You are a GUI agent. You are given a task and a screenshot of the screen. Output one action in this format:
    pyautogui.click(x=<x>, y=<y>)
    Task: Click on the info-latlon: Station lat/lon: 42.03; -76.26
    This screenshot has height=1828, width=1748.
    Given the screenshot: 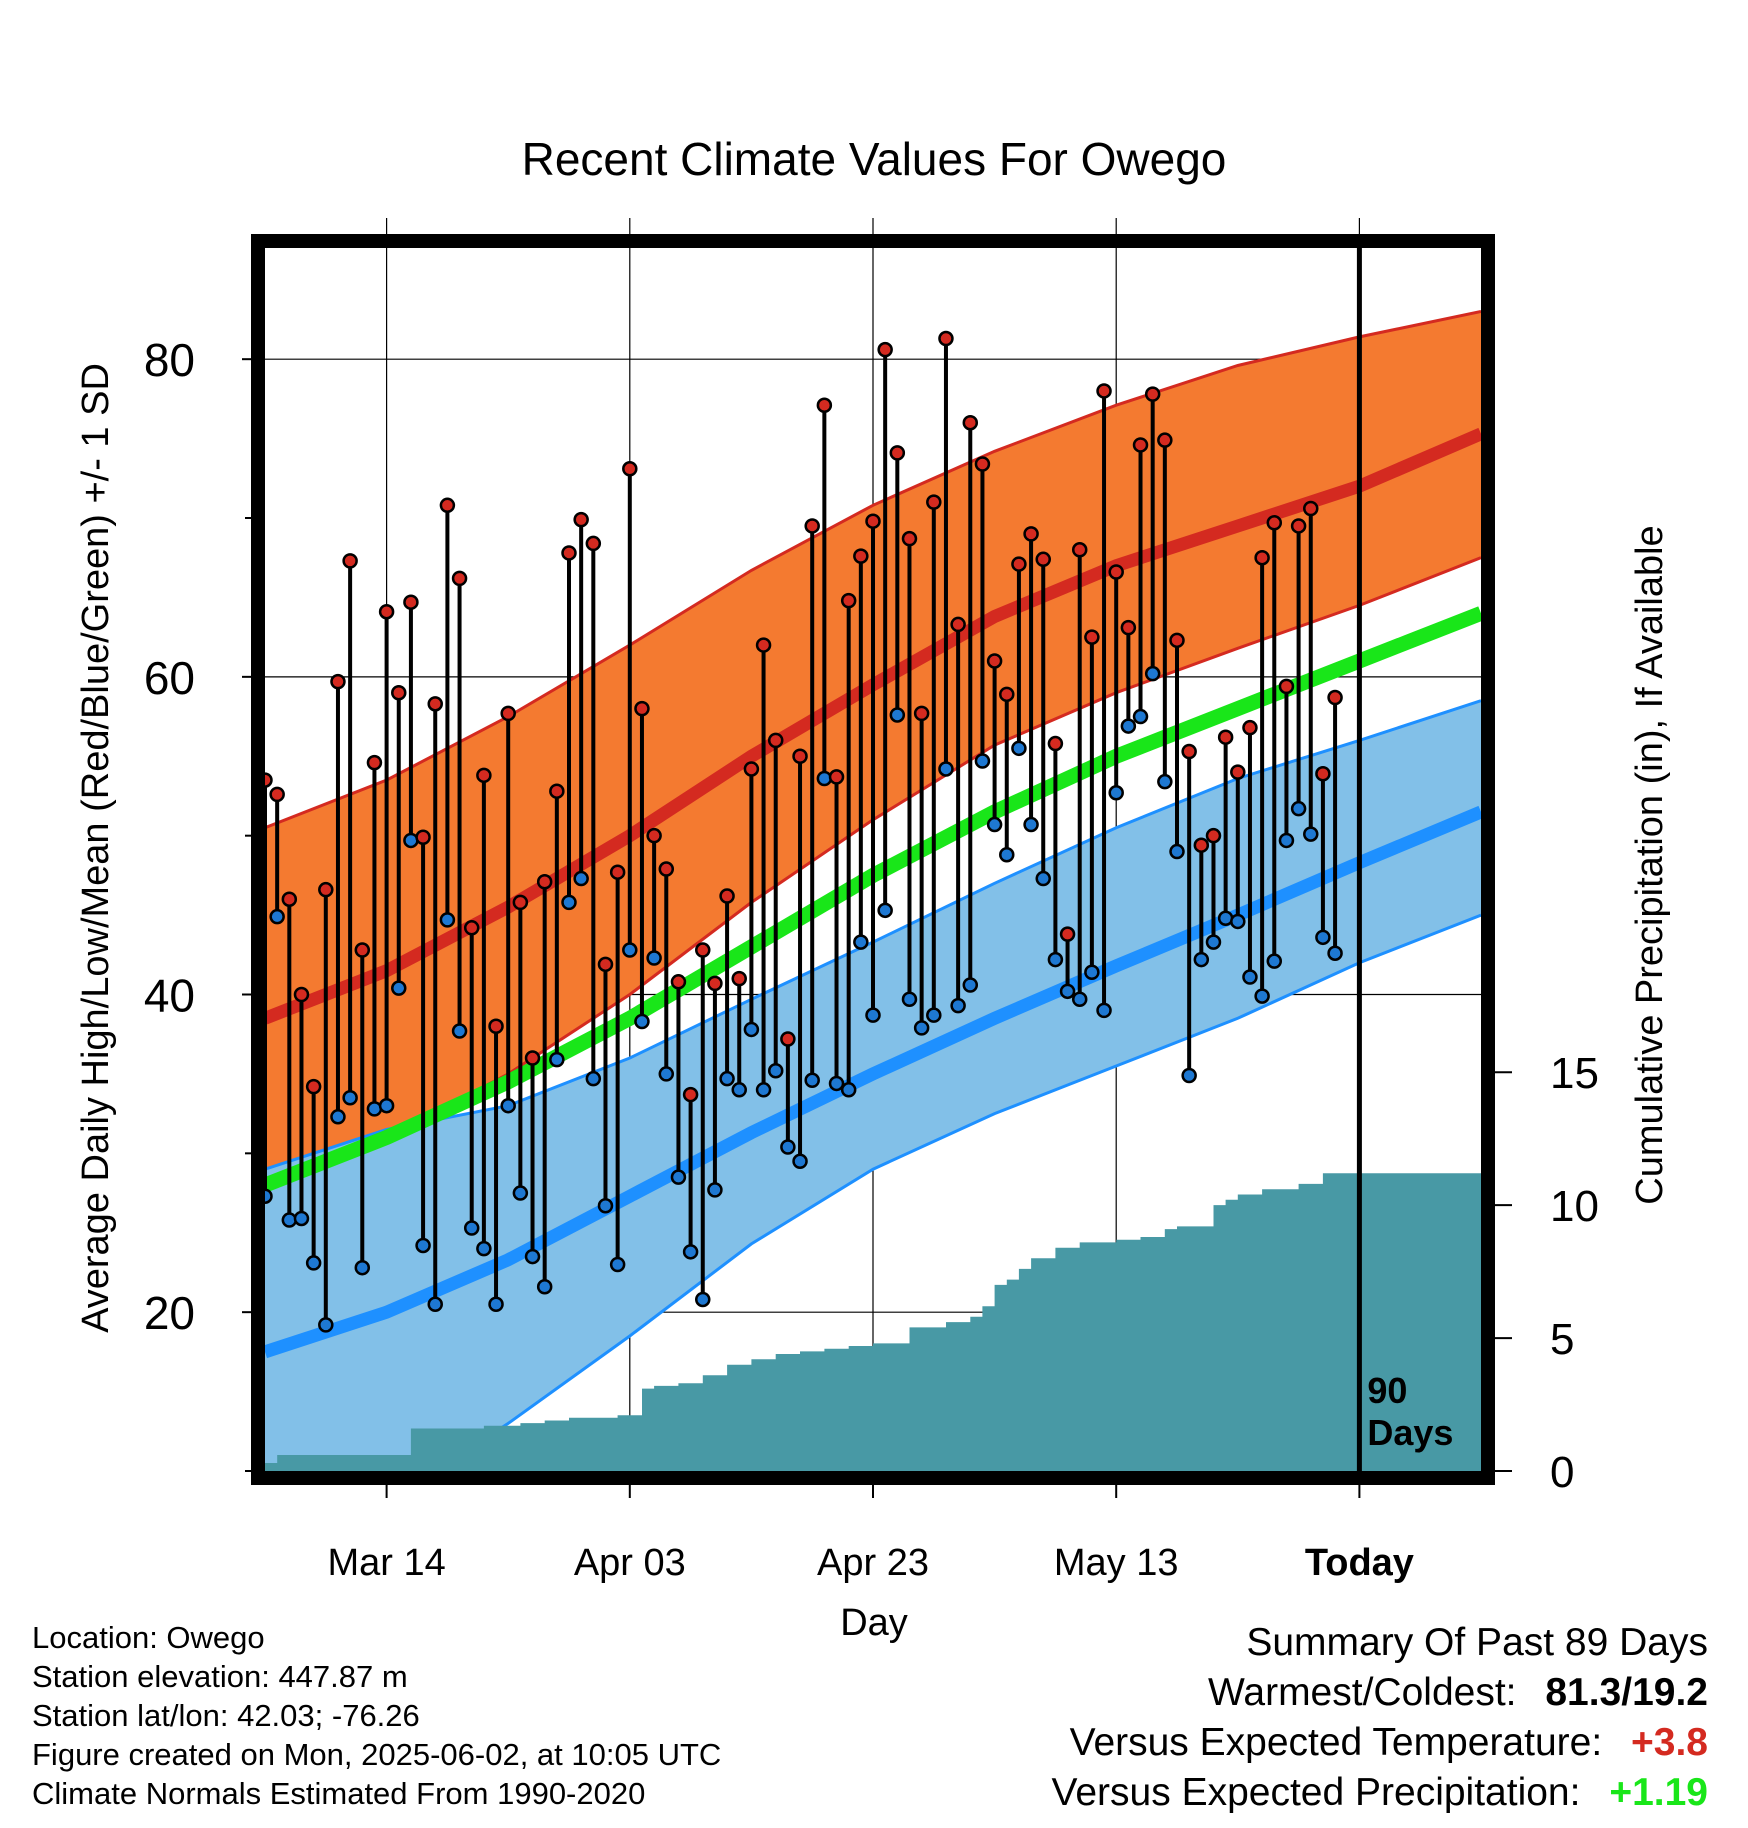 What is the action you would take?
    pyautogui.click(x=226, y=1715)
    